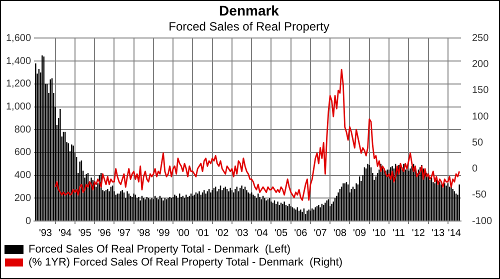 This screenshot has width=500, height=279. Describe the element at coordinates (183, 233) in the screenshot. I see `x-tick-label: '00` at that location.